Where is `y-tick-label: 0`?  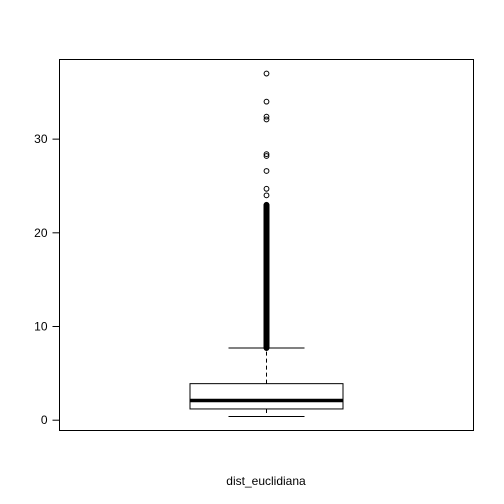 y-tick-label: 0 is located at coordinates (44, 420).